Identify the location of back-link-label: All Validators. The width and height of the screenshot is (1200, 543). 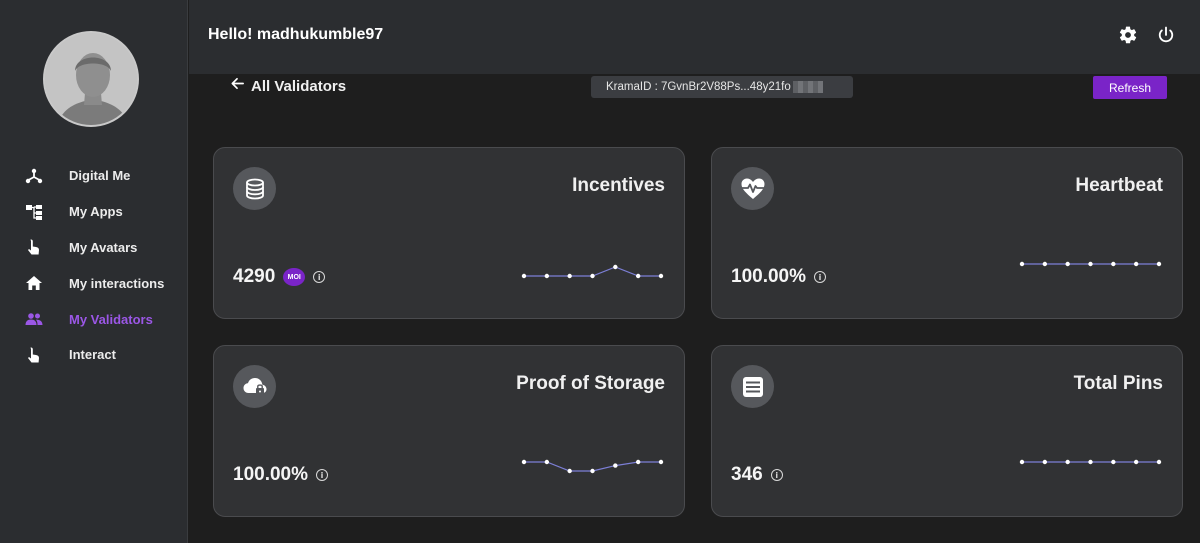
(299, 86).